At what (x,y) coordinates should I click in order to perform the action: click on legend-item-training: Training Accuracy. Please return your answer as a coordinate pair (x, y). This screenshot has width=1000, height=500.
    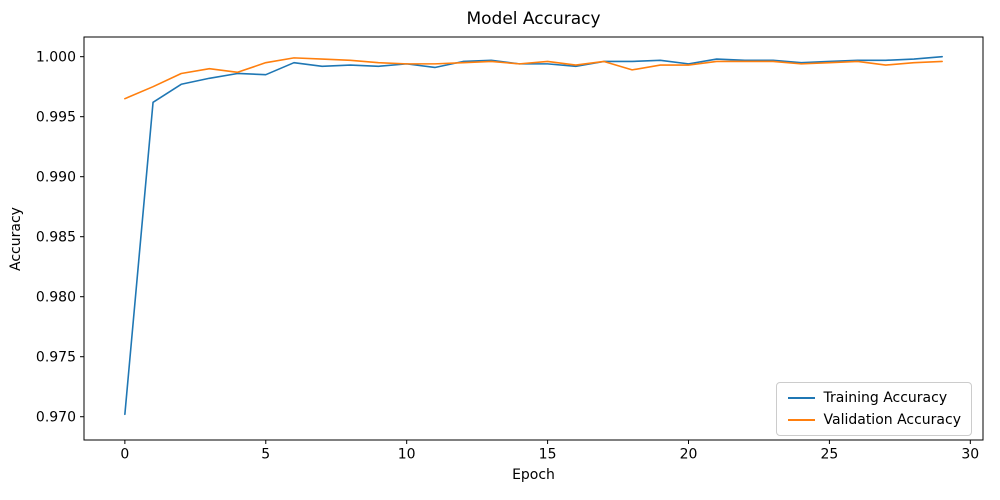
    Looking at the image, I should click on (874, 398).